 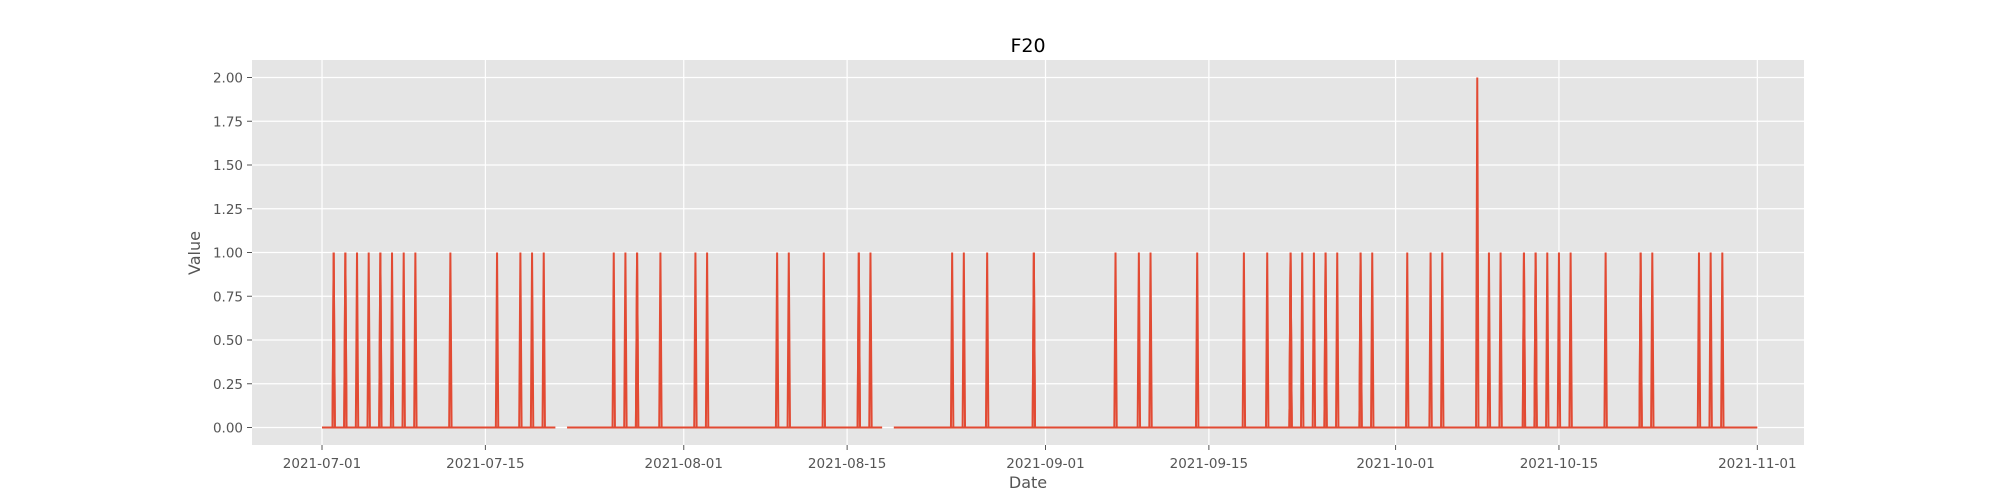 I want to click on y-tick-label: 1.75, so click(x=228, y=122).